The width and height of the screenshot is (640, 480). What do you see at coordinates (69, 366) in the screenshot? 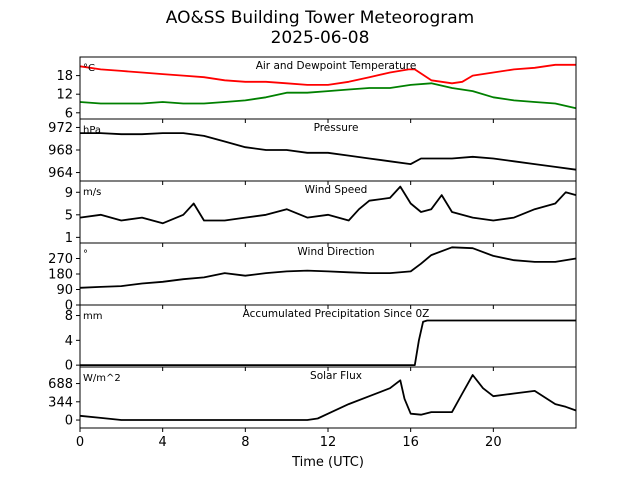
I see `y-tick-label-5-1: 0` at bounding box center [69, 366].